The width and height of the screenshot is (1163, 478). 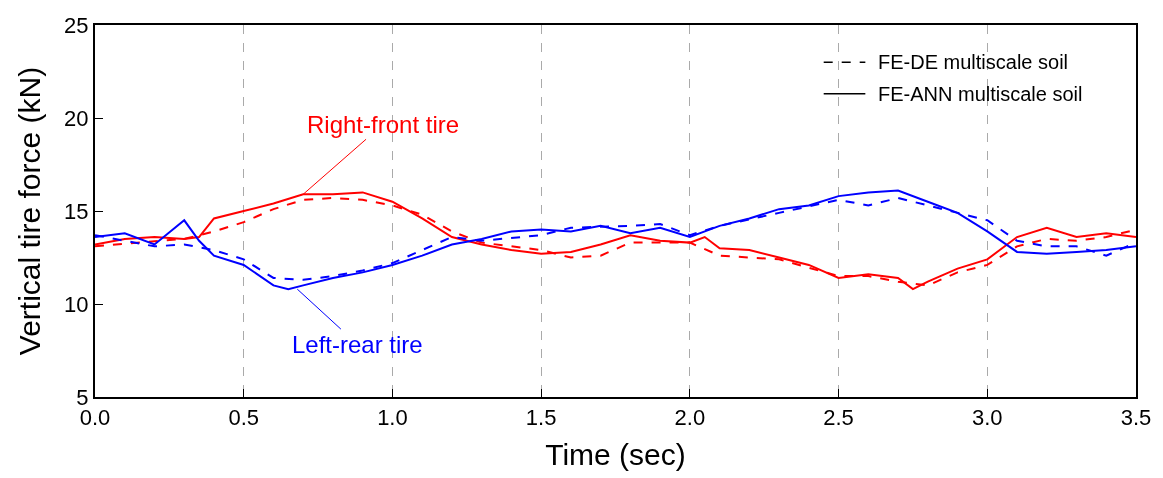 What do you see at coordinates (392, 418) in the screenshot?
I see `x-tick-label: 1.0` at bounding box center [392, 418].